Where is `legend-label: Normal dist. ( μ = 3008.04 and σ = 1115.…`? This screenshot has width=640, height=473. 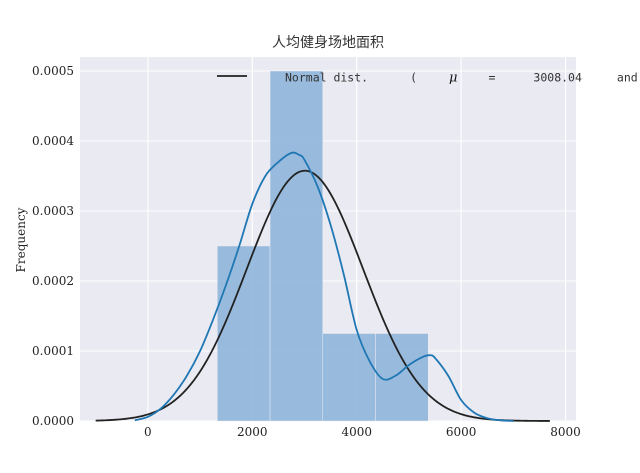 legend-label: Normal dist. ( μ = 3008.04 and σ = 1115.… is located at coordinates (448, 77).